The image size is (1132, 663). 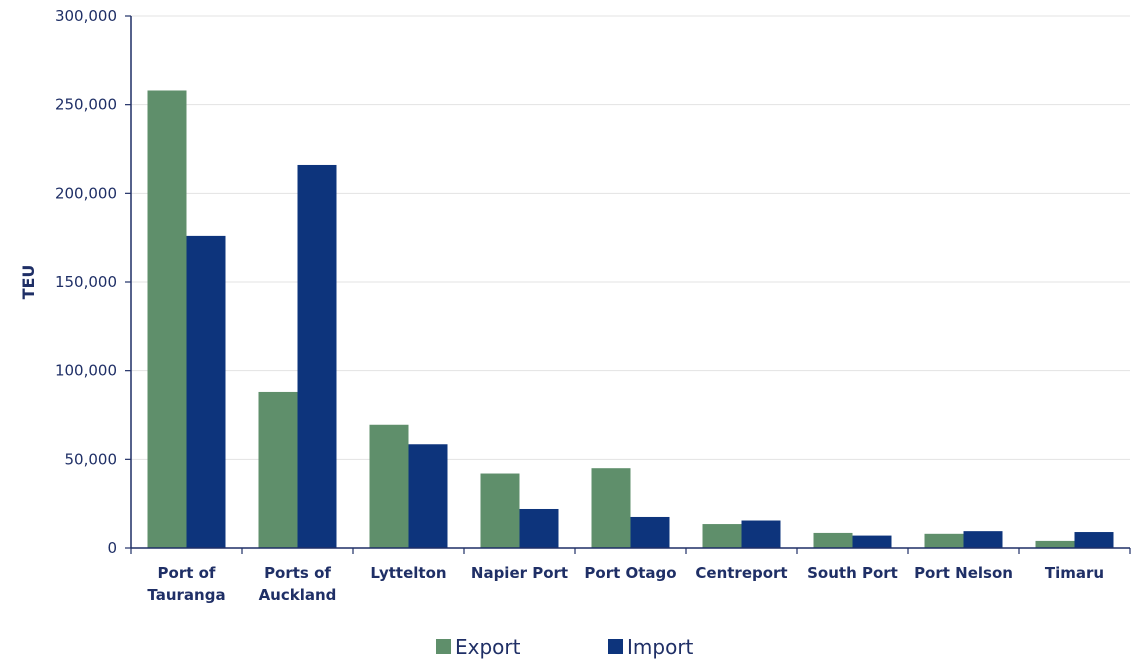 I want to click on x-category-label: Port Nelson, so click(x=963, y=573).